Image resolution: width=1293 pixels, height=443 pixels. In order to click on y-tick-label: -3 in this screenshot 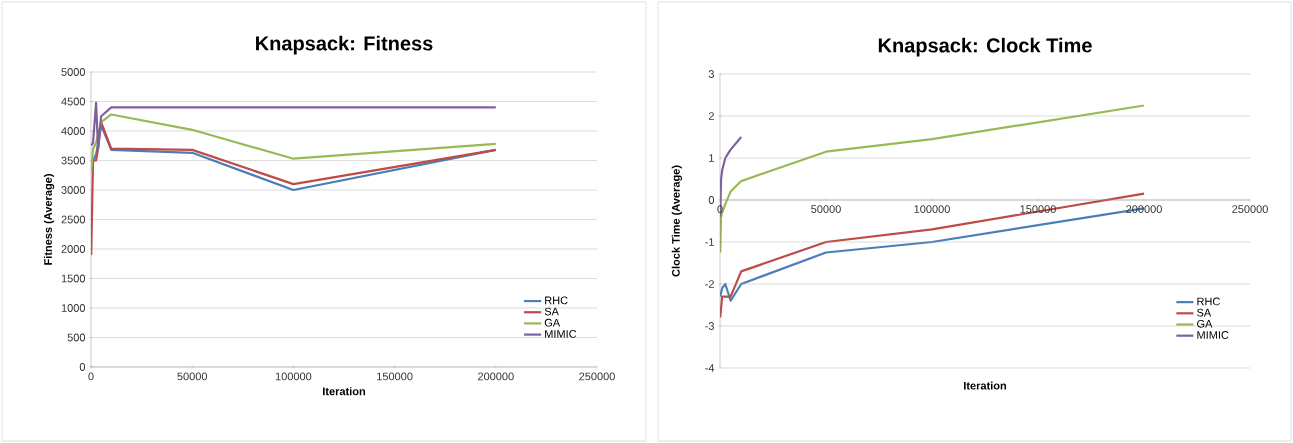, I will do `click(709, 326)`.